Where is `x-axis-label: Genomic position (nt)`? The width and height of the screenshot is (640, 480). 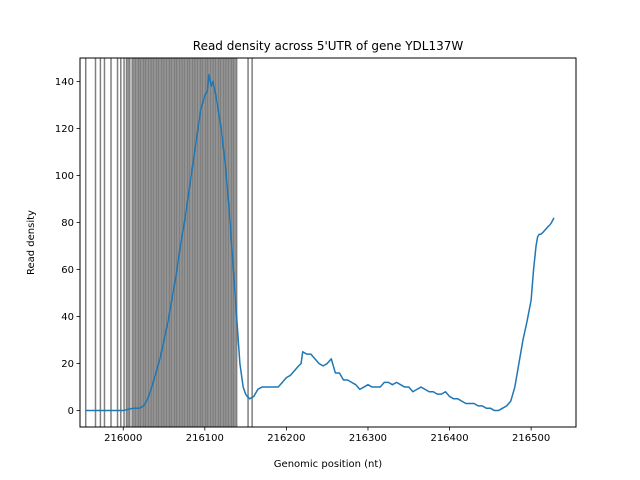
x-axis-label: Genomic position (nt) is located at coordinates (328, 464).